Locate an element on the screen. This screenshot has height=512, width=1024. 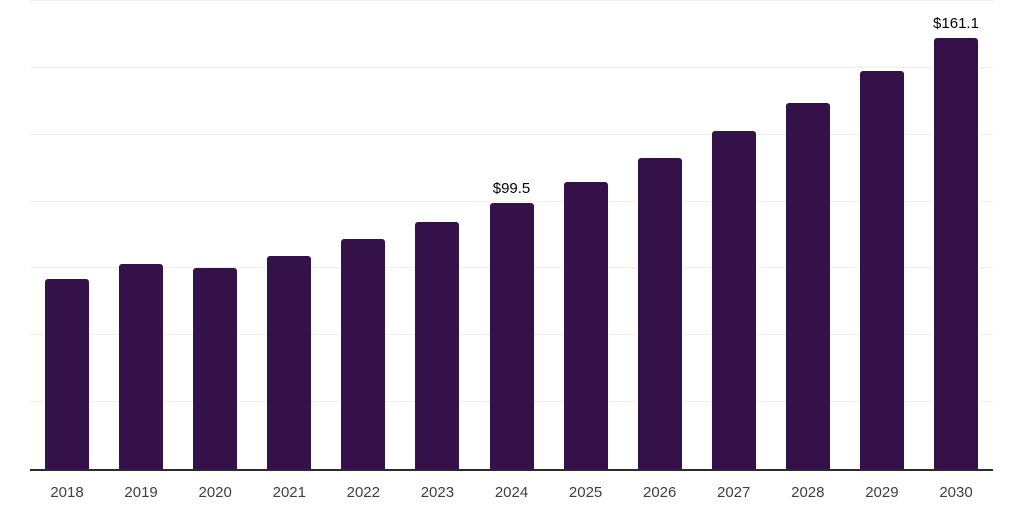
x-tick-label-2023: 2023 is located at coordinates (437, 492).